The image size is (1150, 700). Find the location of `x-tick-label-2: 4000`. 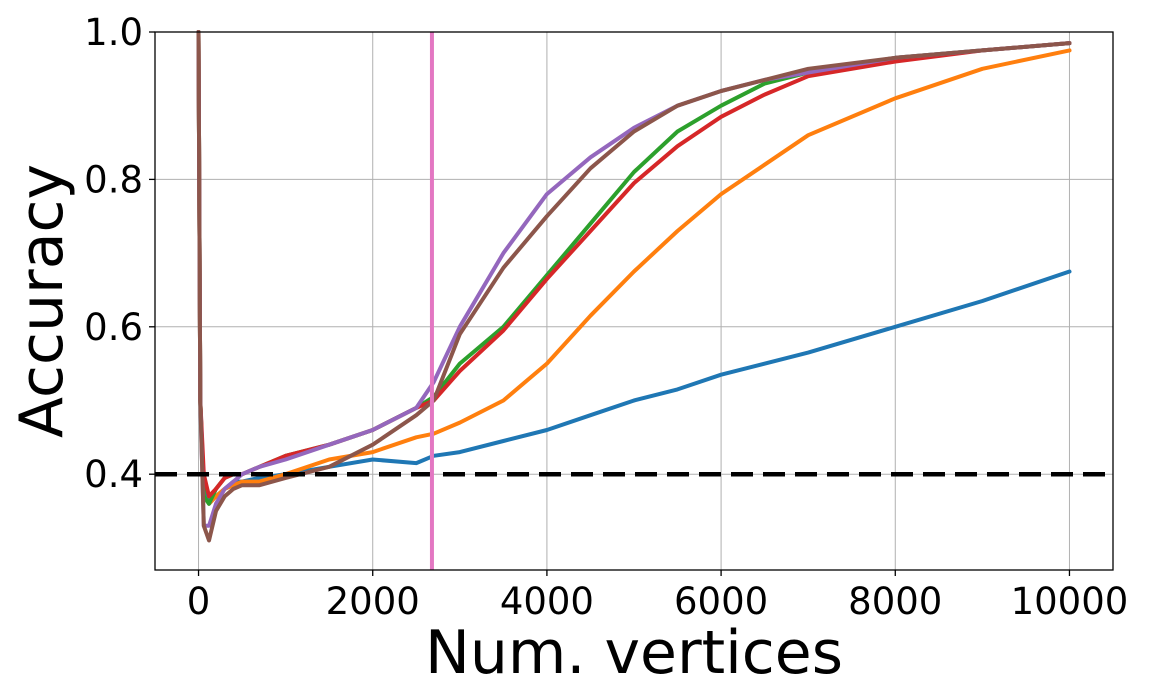

x-tick-label-2: 4000 is located at coordinates (547, 601).